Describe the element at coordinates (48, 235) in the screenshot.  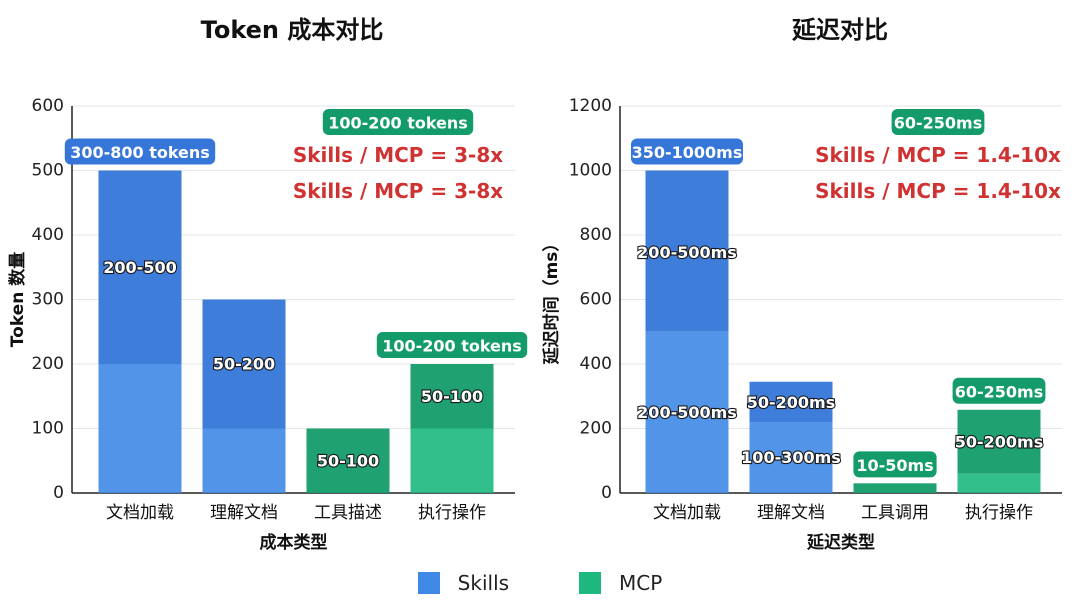
I see `chart1-ytick-label: 400` at that location.